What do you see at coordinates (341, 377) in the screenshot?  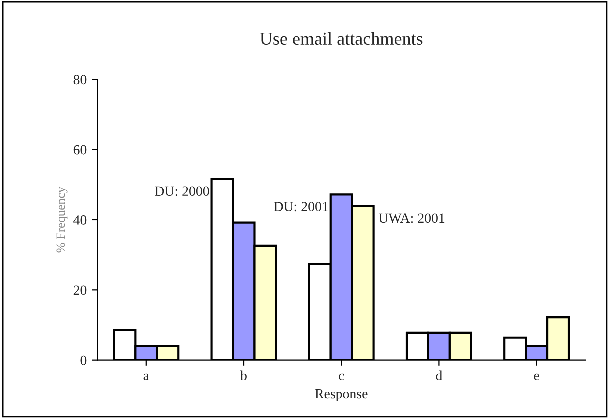 I see `x-tick-label: c` at bounding box center [341, 377].